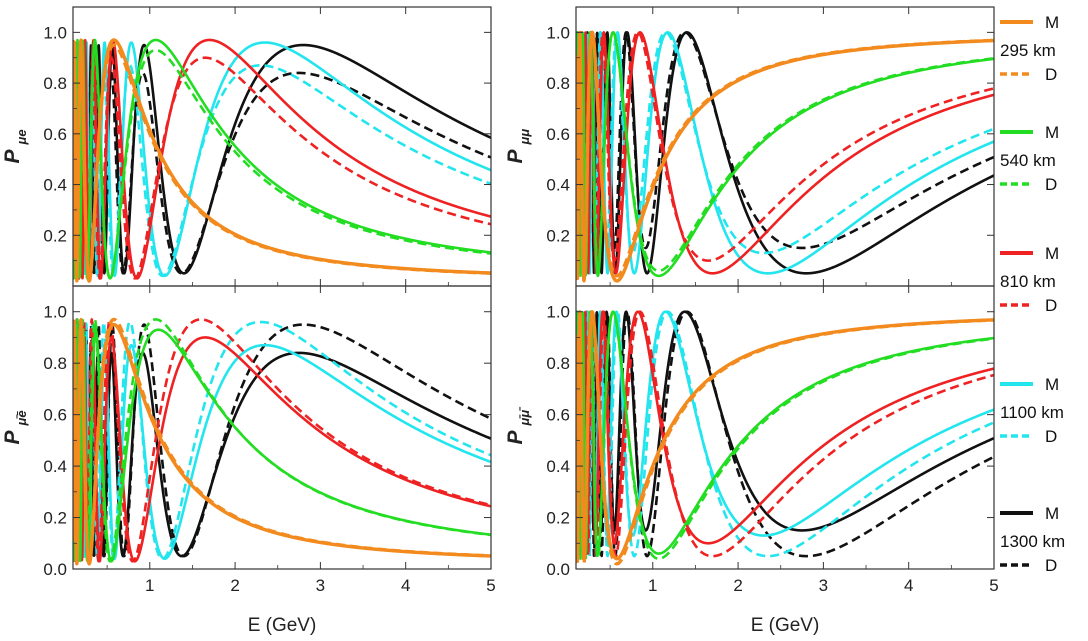  What do you see at coordinates (15, 427) in the screenshot?
I see `y-axis-title: Pμ̄ē` at bounding box center [15, 427].